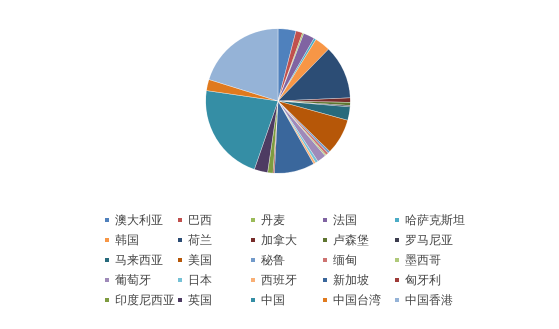  What do you see at coordinates (200, 220) in the screenshot?
I see `legend-label: 巴西` at bounding box center [200, 220].